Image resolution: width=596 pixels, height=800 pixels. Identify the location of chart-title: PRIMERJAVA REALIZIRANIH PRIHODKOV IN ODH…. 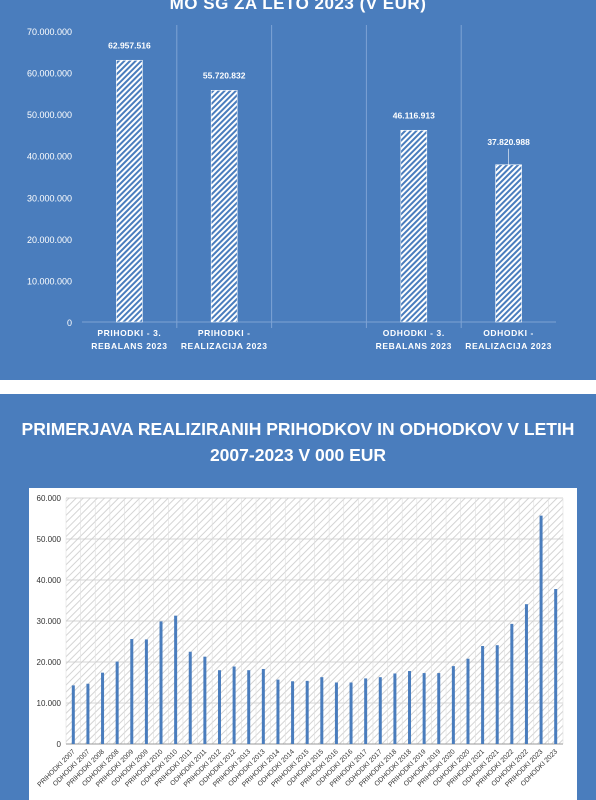
(298, 442).